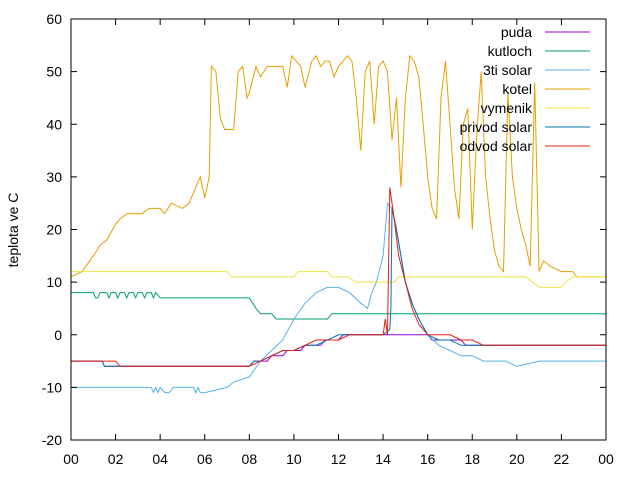 The height and width of the screenshot is (480, 640). I want to click on x-tick-label: 04, so click(160, 459).